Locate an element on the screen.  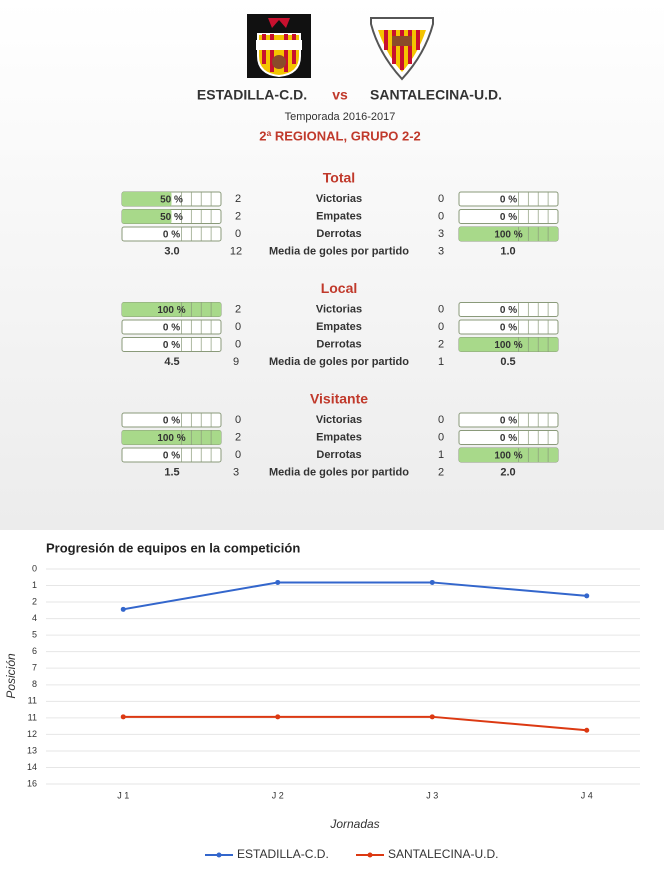
away-goals: 1 is located at coordinates (441, 362).